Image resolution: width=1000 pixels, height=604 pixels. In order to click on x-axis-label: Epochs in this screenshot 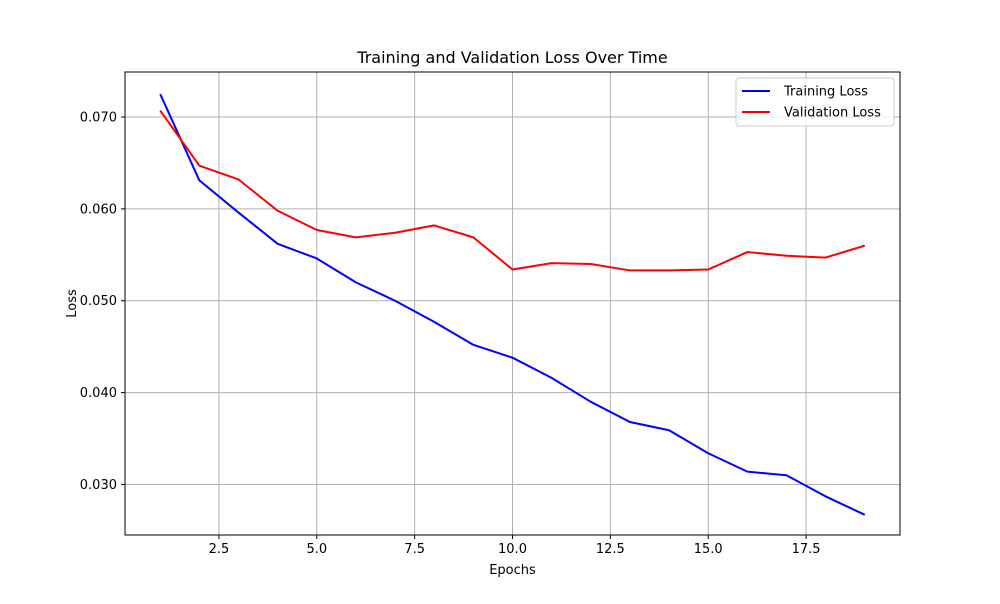, I will do `click(512, 570)`.